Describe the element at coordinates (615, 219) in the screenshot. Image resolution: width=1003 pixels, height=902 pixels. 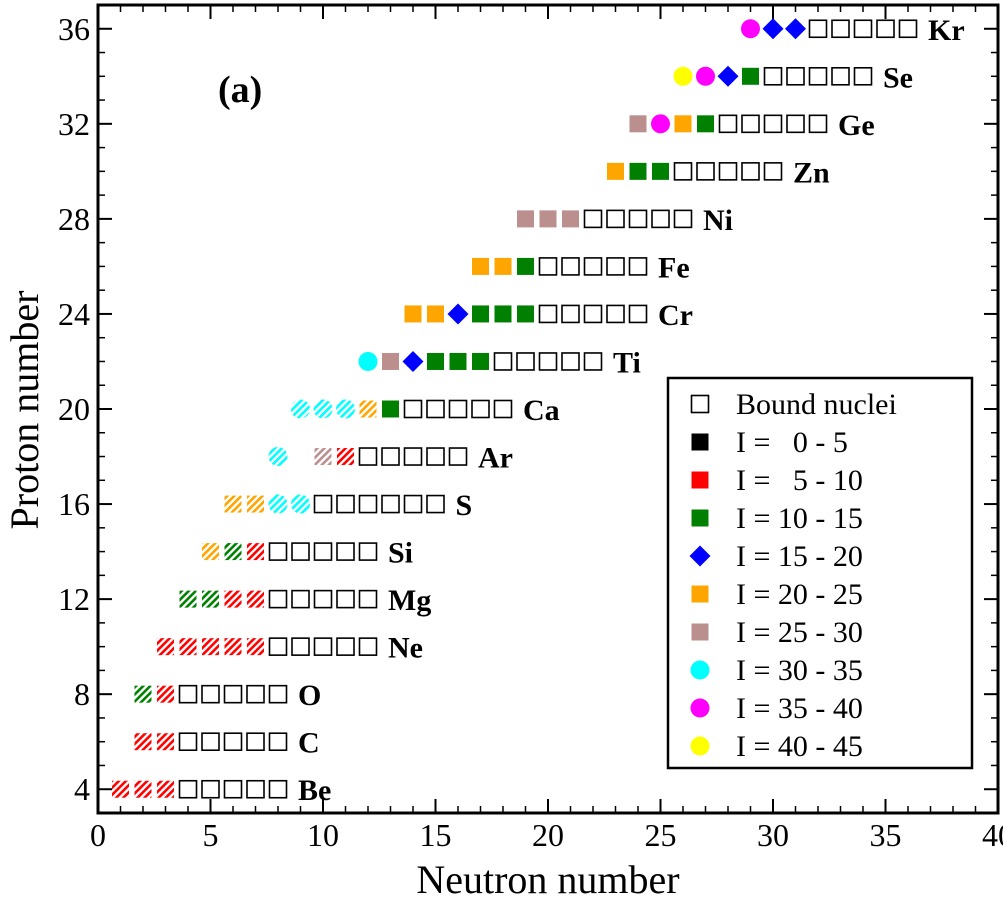
I see `nucleus-ni-n23` at that location.